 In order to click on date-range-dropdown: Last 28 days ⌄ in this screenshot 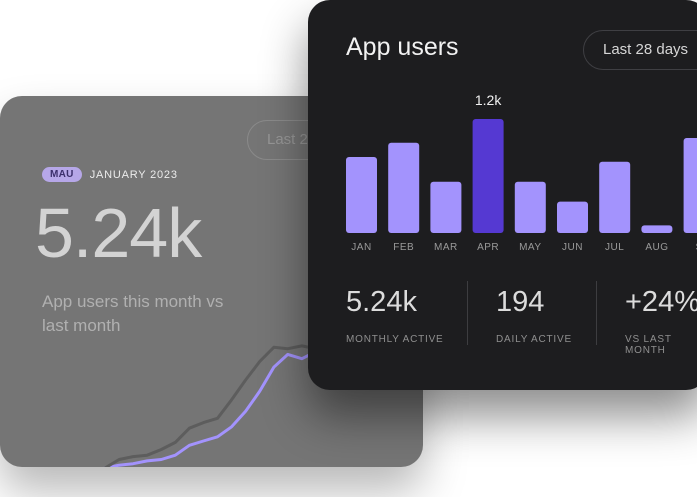, I will do `click(640, 50)`.